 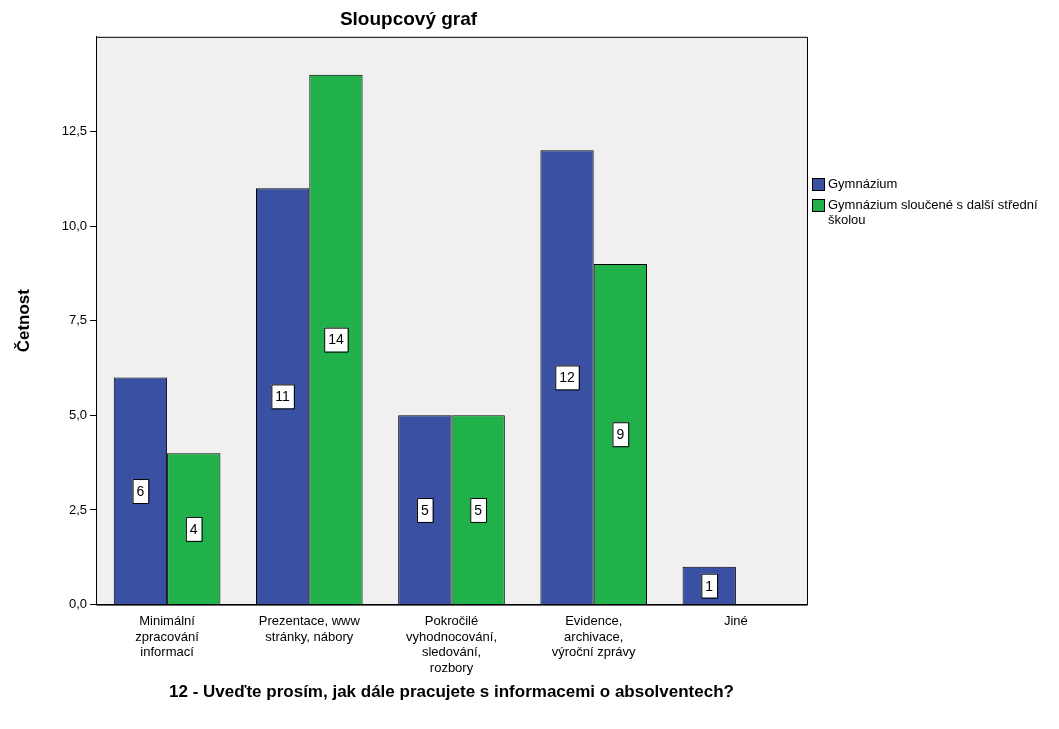 I want to click on data-label: 9, so click(x=620, y=434).